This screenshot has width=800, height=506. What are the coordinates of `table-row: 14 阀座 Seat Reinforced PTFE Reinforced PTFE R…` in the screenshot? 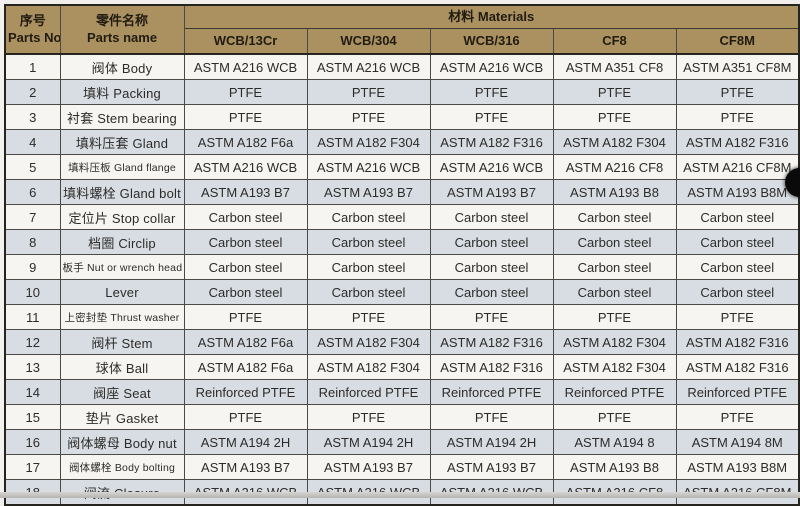 It's located at (402, 392).